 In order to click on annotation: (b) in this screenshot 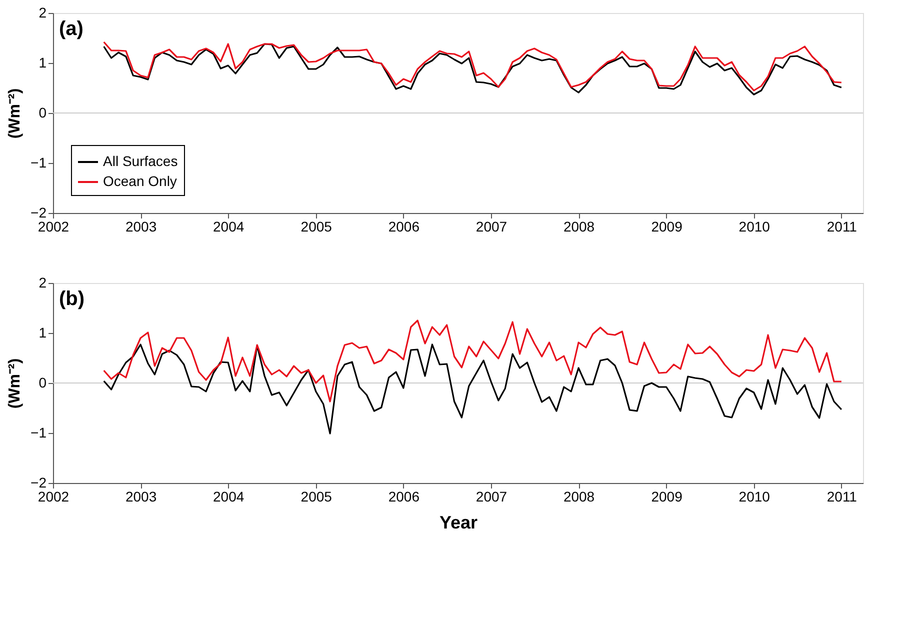, I will do `click(72, 299)`.